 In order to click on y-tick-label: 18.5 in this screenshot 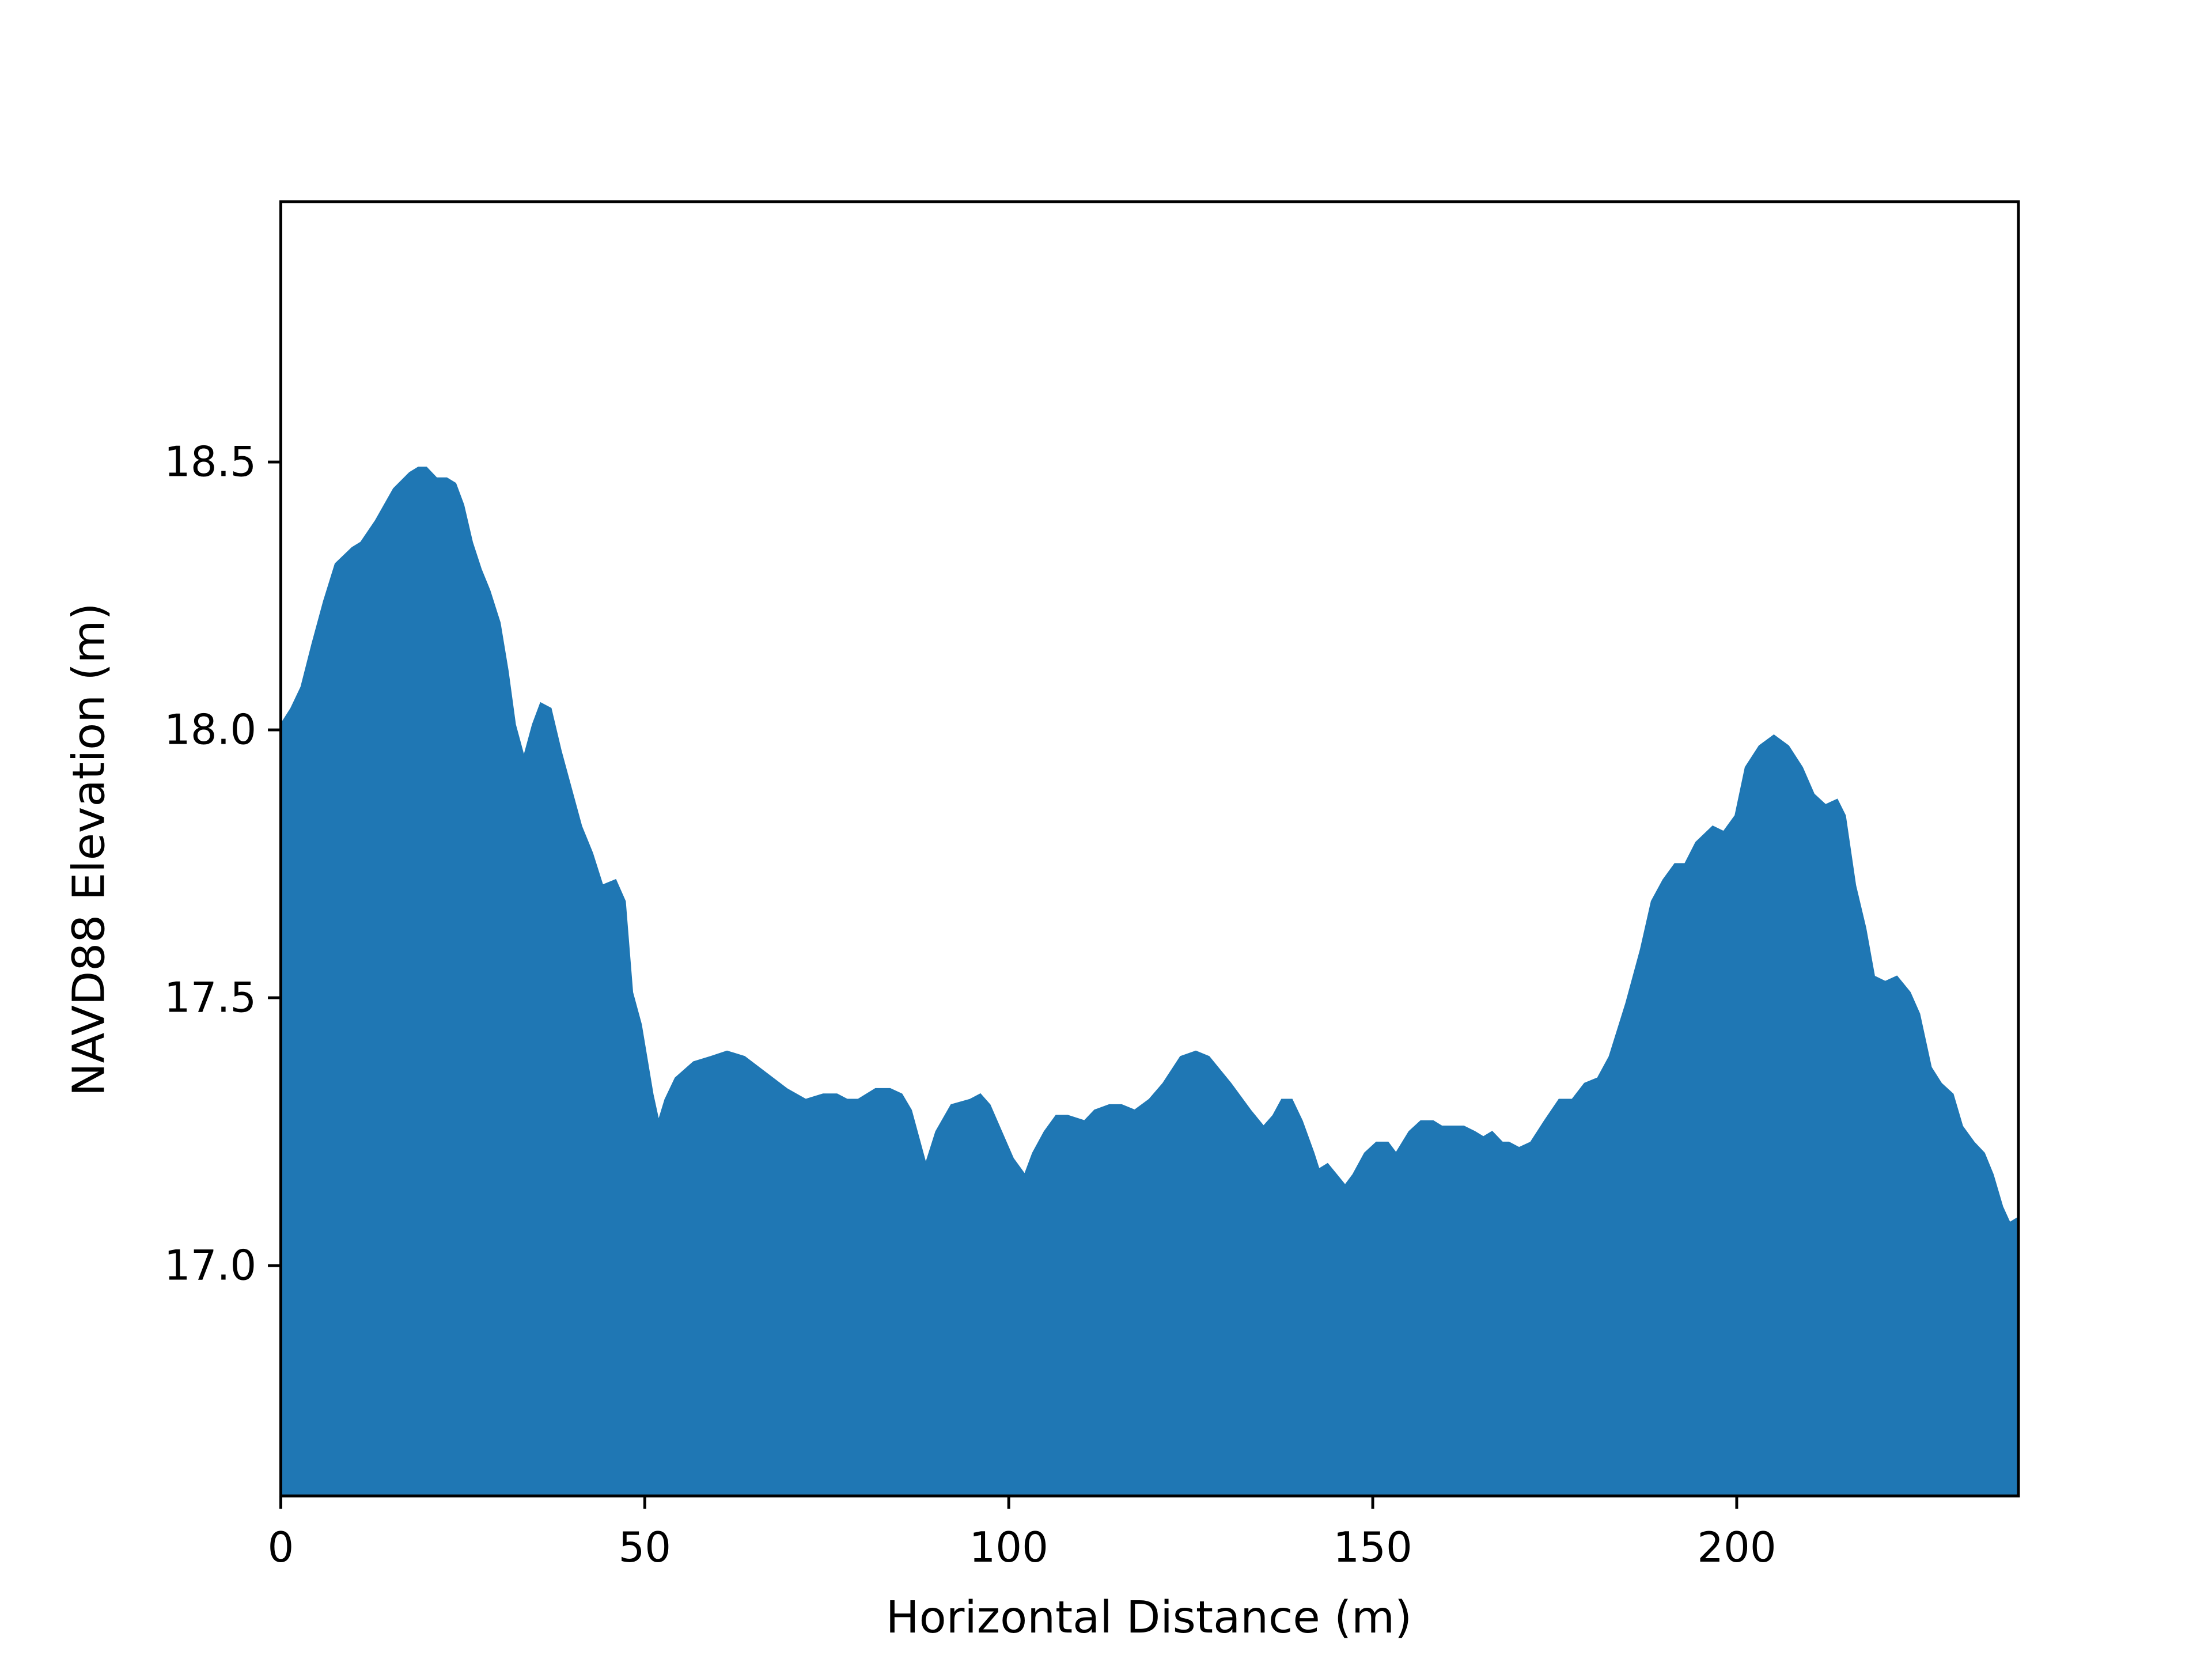, I will do `click(210, 462)`.